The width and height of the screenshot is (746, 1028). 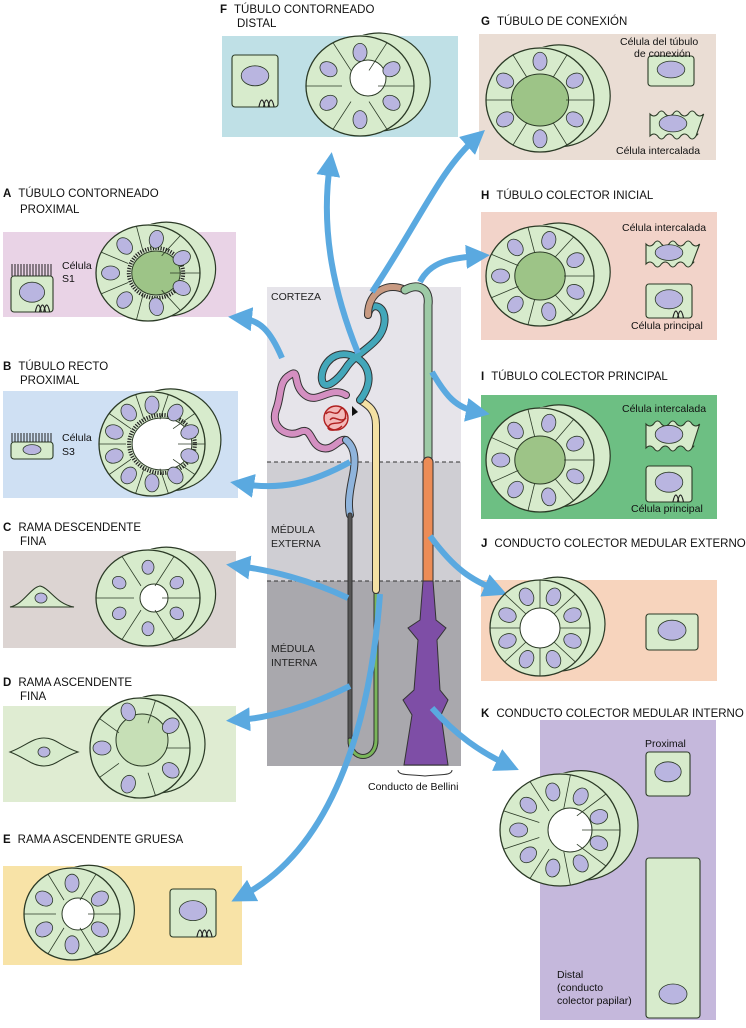 What do you see at coordinates (50, 210) in the screenshot?
I see `title-A-line2: PROXIMAL` at bounding box center [50, 210].